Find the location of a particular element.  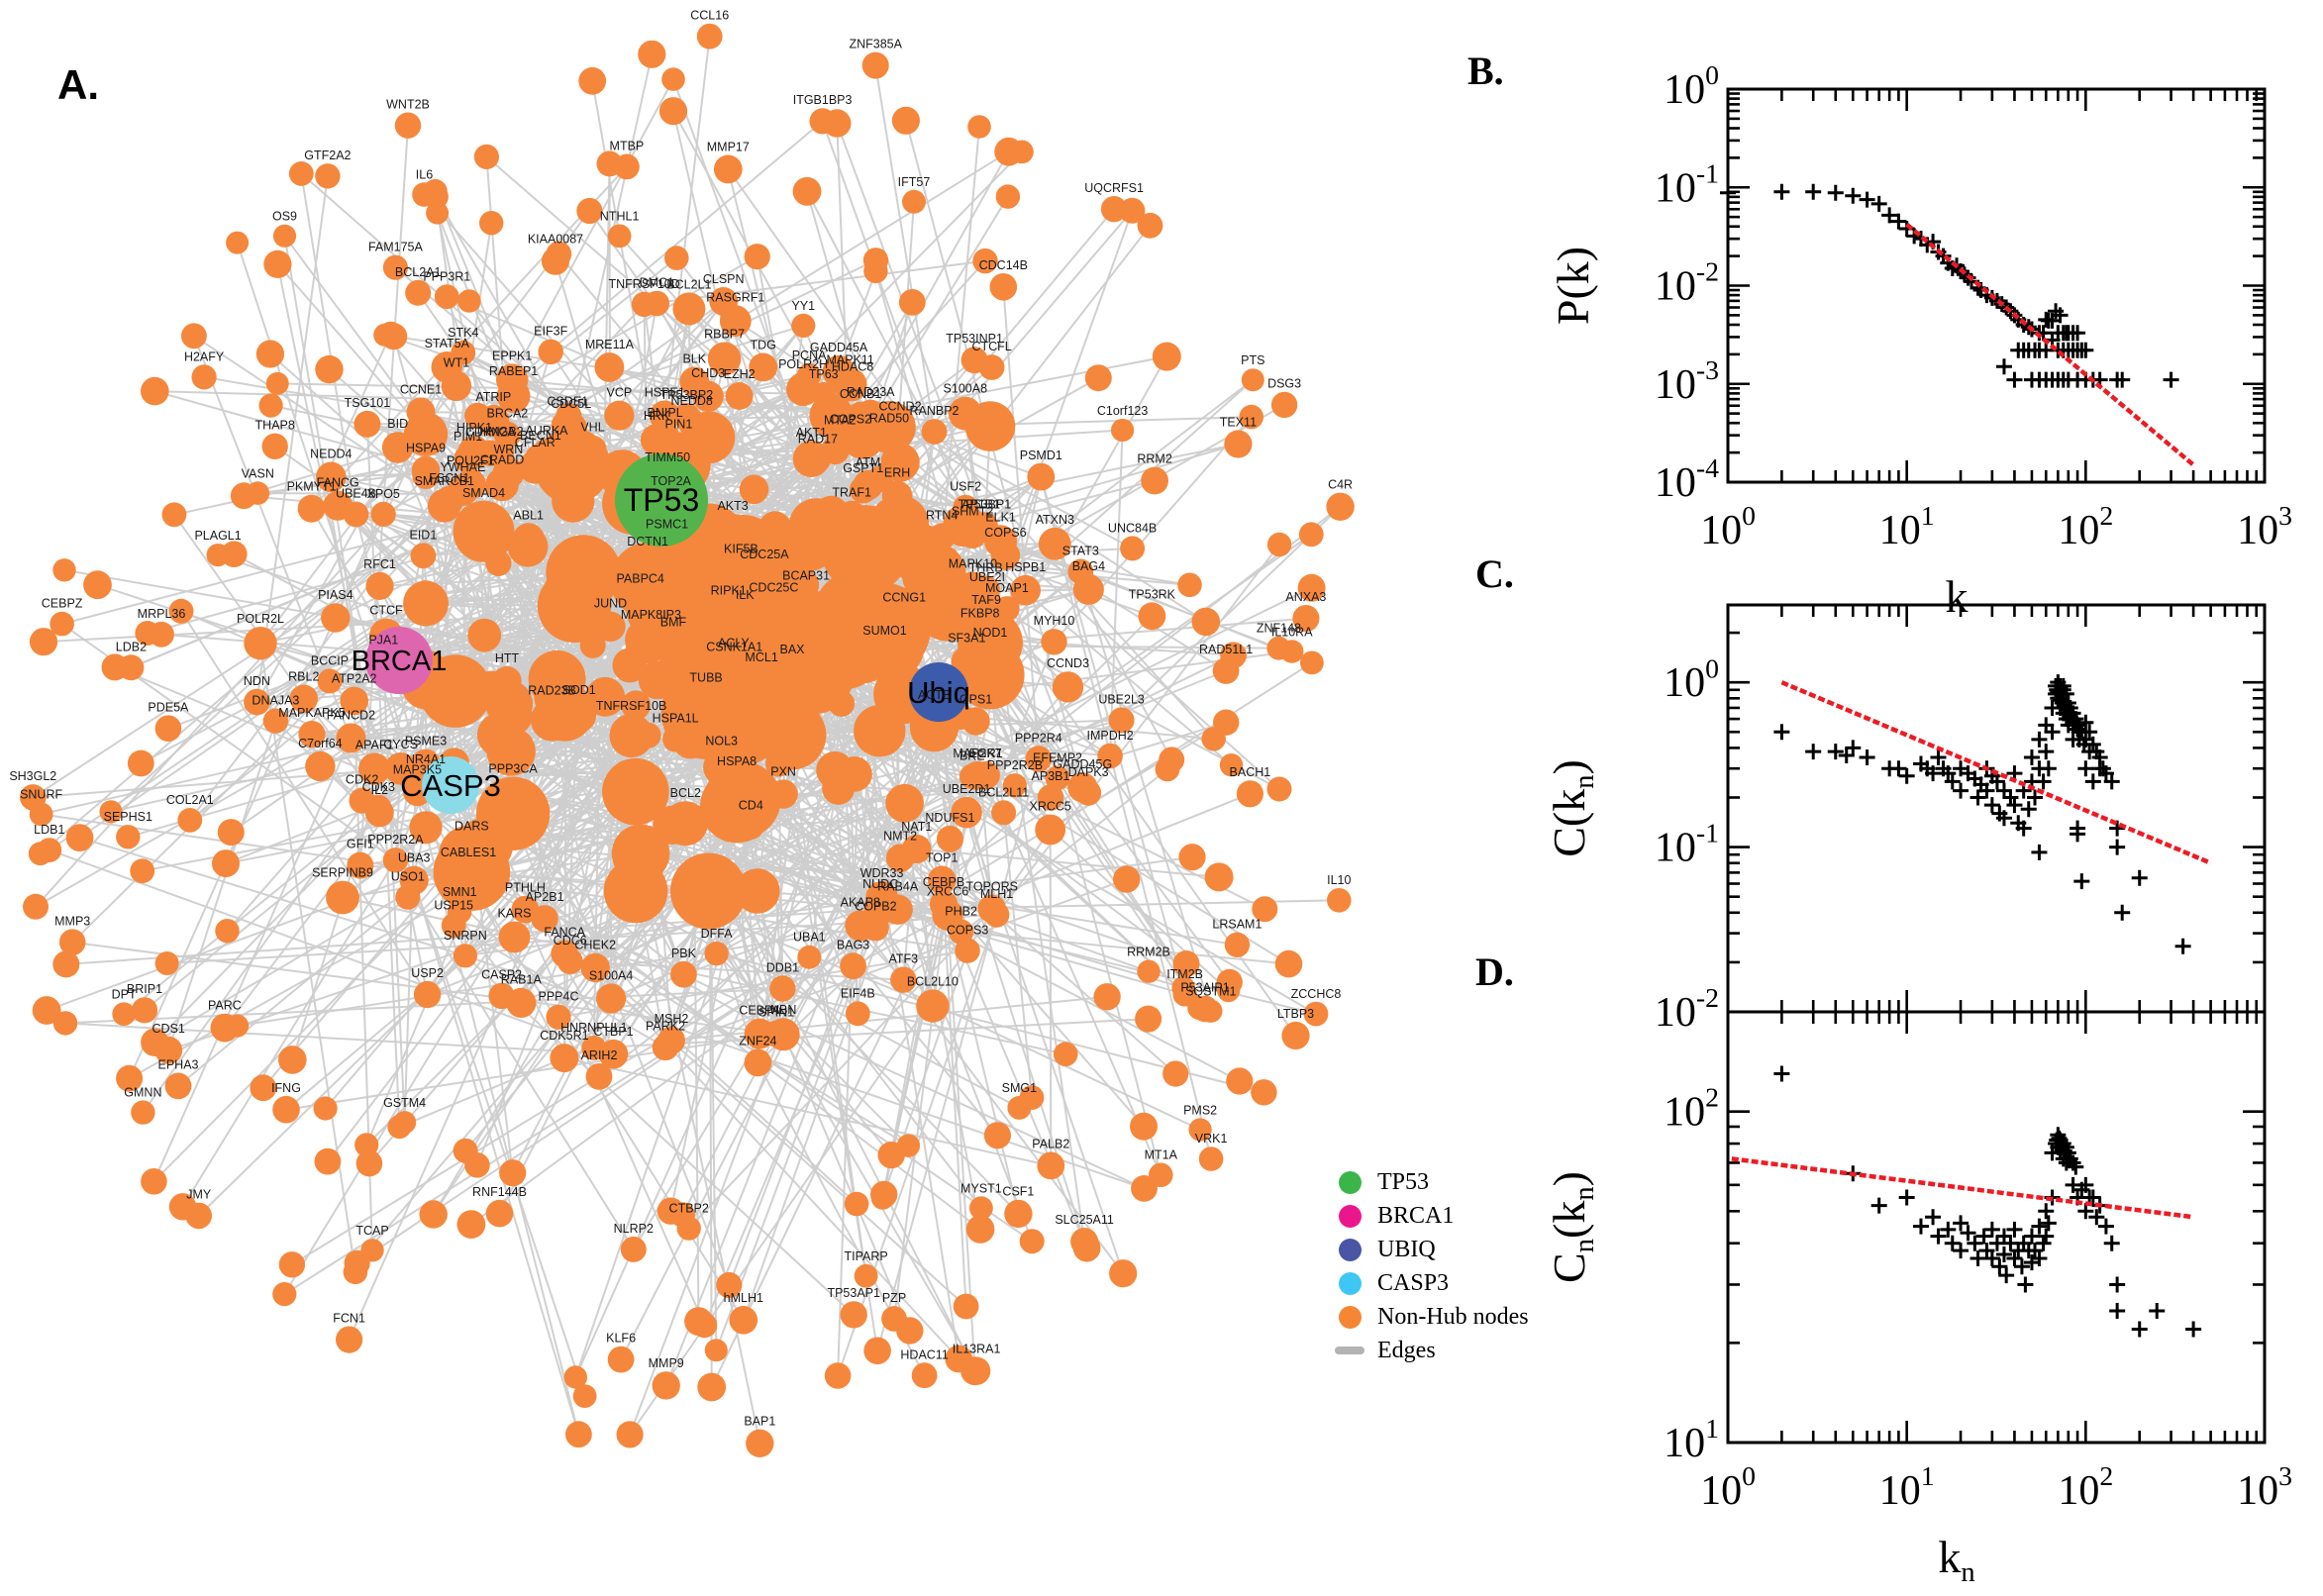

network-node-label: HDAC8 is located at coordinates (852, 366).